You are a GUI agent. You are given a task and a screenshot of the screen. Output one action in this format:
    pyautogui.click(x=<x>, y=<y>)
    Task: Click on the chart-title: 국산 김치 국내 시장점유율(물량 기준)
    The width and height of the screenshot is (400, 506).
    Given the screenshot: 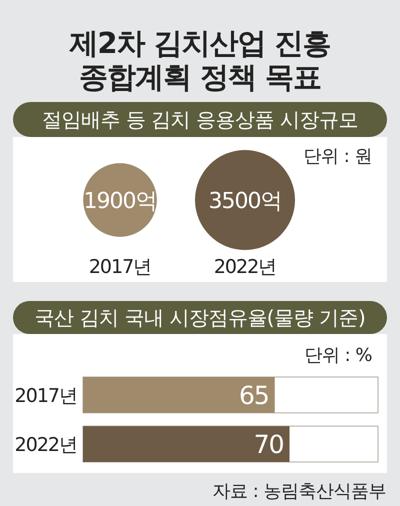 What is the action you would take?
    pyautogui.click(x=200, y=318)
    